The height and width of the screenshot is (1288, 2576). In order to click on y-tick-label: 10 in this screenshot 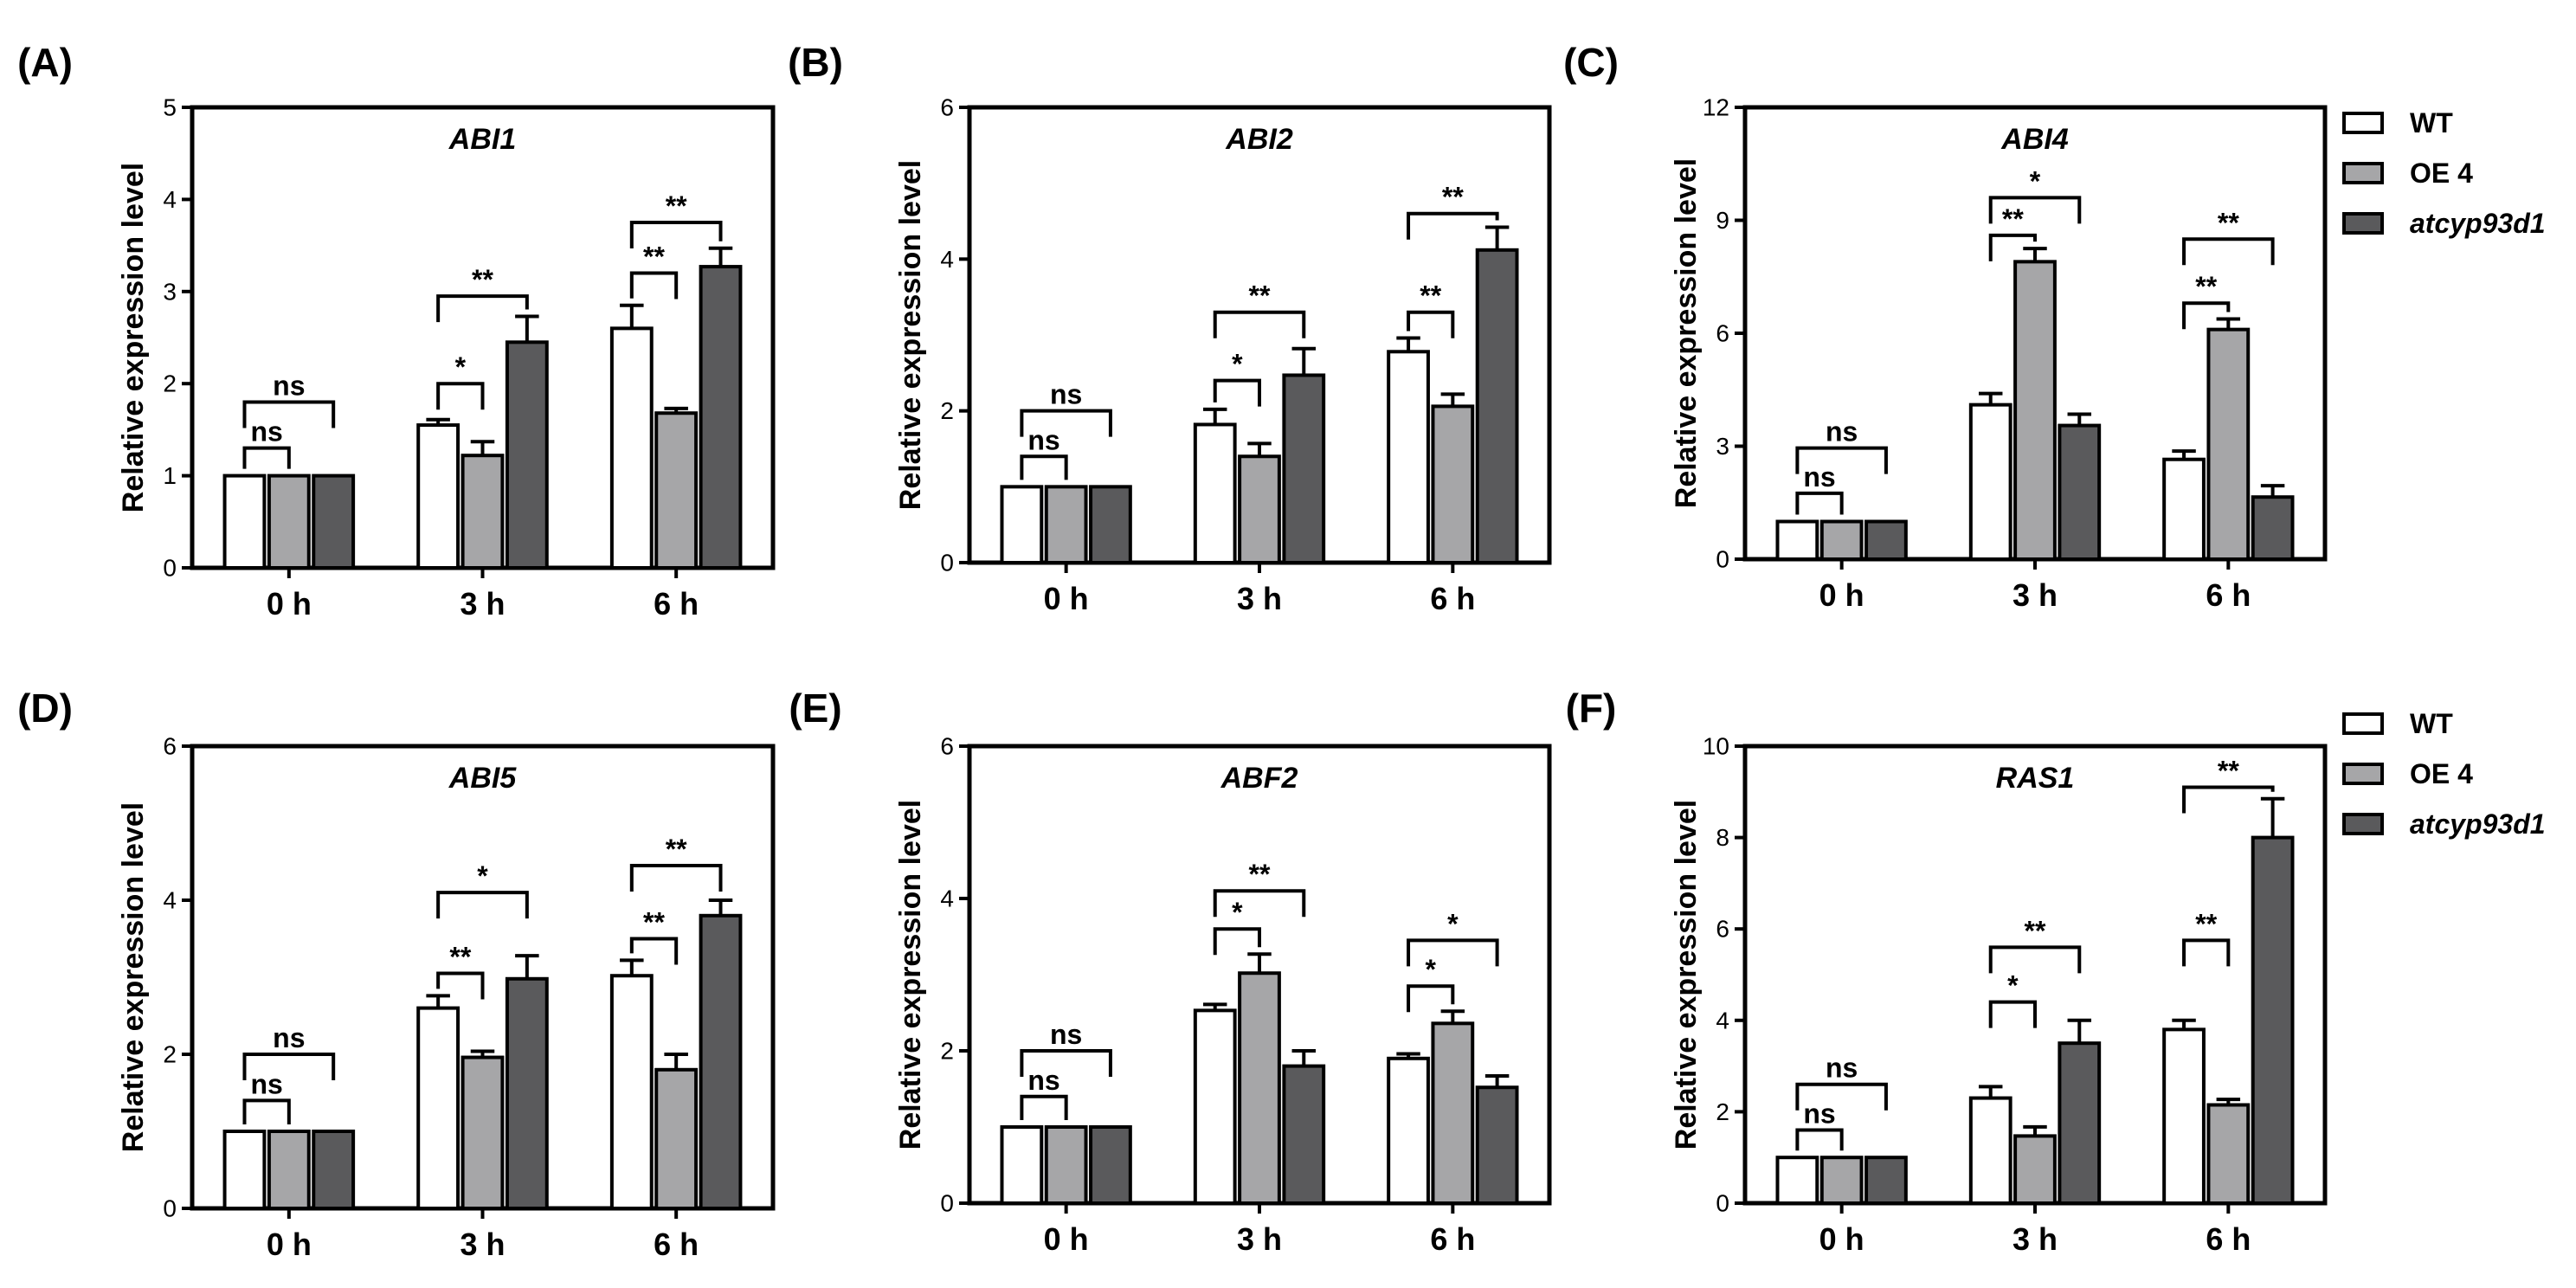, I will do `click(1716, 746)`.